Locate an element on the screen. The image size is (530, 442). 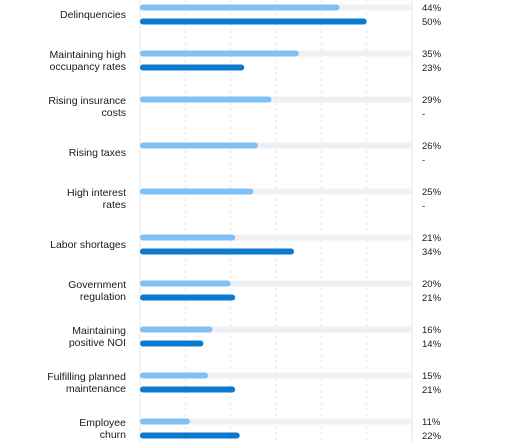
category-label: High interest rates is located at coordinates (96, 199).